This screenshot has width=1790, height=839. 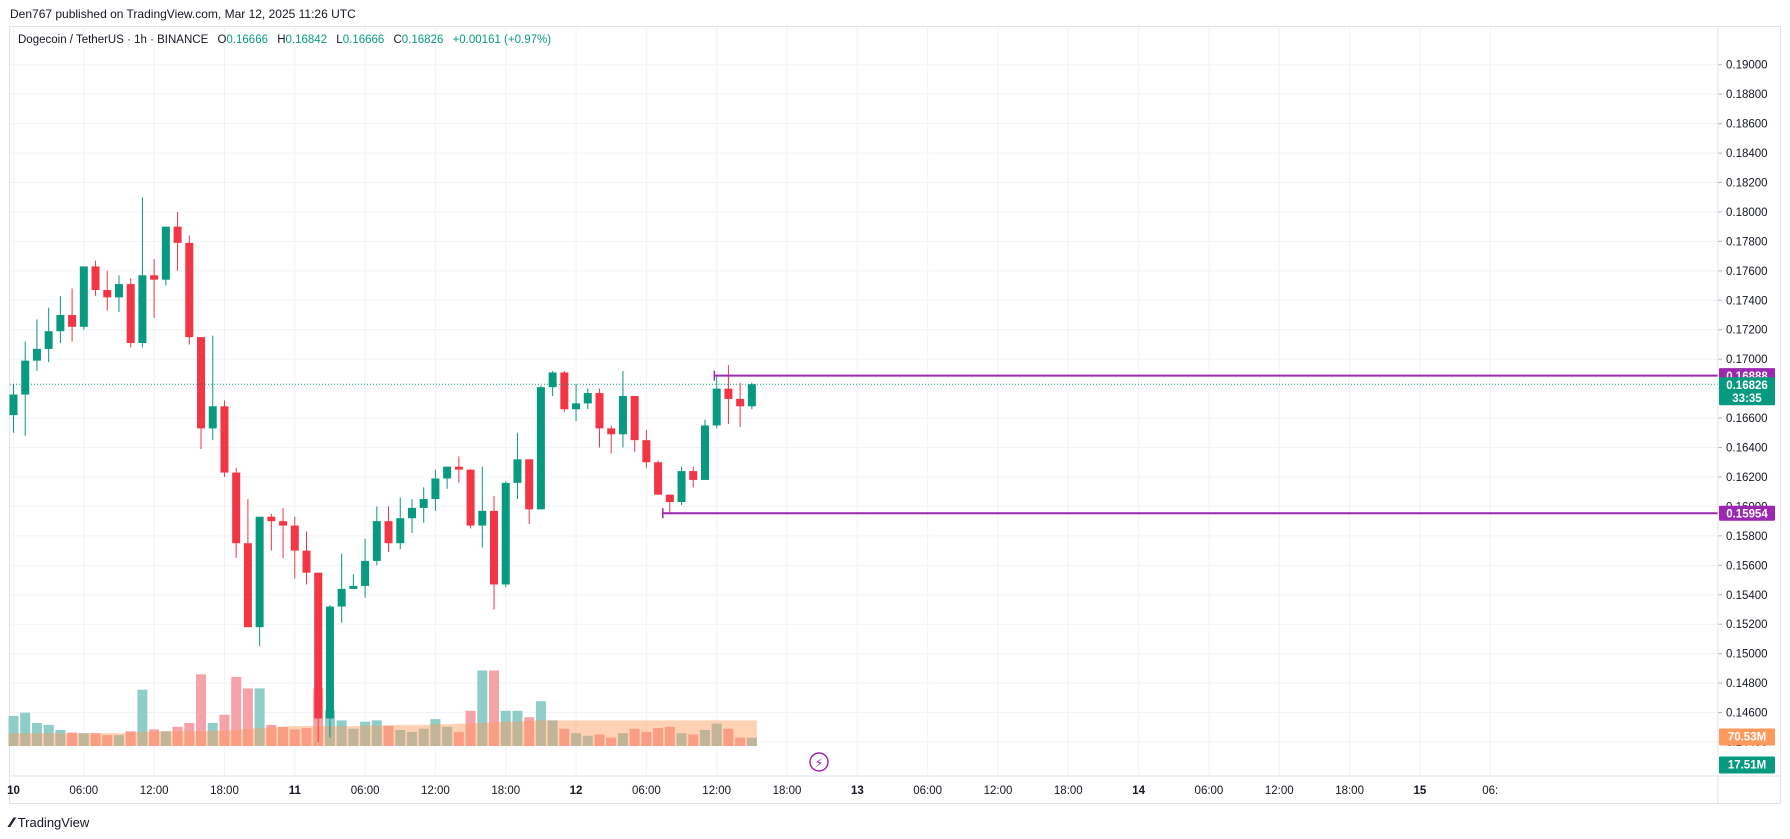 What do you see at coordinates (295, 791) in the screenshot?
I see `x-tick-label: 11` at bounding box center [295, 791].